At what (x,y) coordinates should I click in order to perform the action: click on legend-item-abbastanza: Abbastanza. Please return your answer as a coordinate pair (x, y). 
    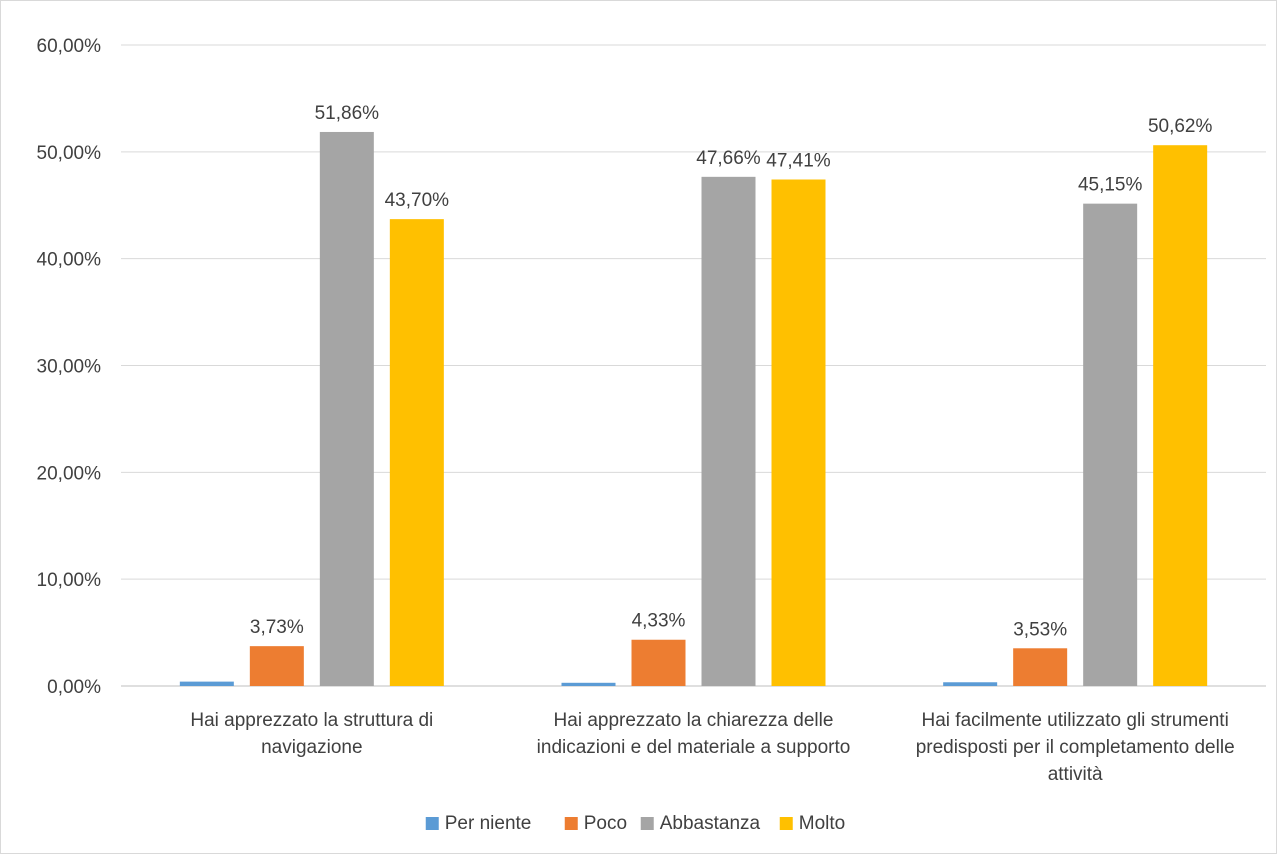
    Looking at the image, I should click on (700, 823).